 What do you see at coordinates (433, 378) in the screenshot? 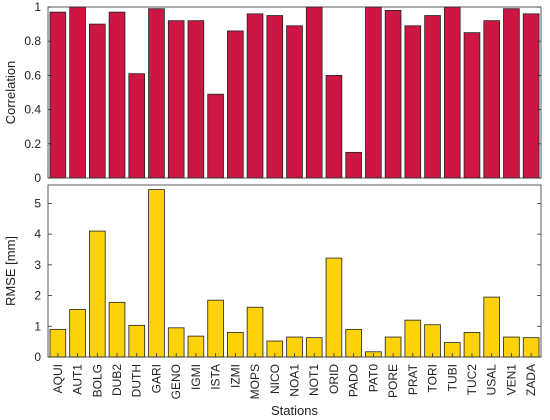
I see `x-tick-label-tori: TORI` at bounding box center [433, 378].